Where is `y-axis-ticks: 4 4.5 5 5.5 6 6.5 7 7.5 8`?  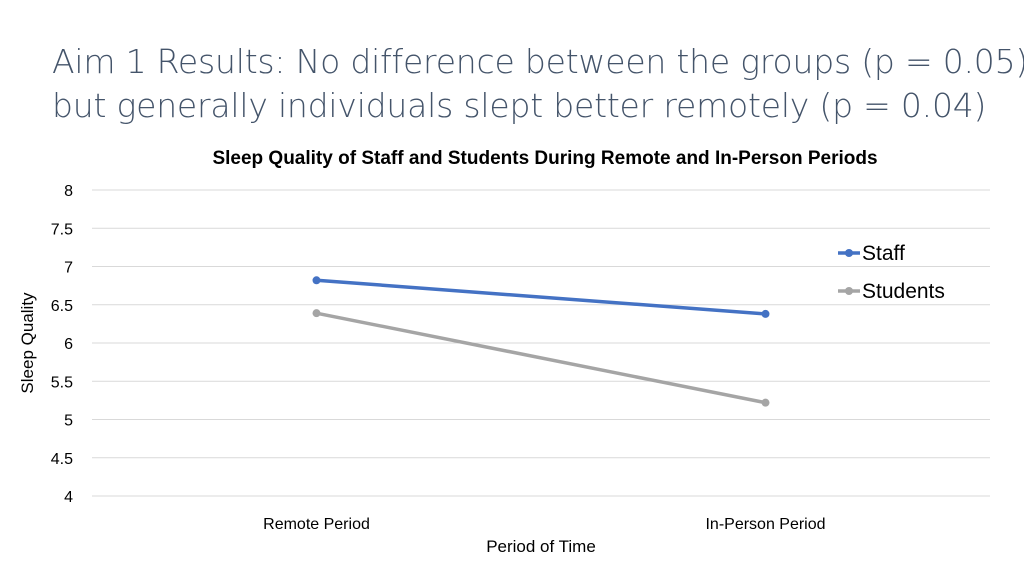
y-axis-ticks: 4 4.5 5 5.5 6 6.5 7 7.5 8 is located at coordinates (62, 344).